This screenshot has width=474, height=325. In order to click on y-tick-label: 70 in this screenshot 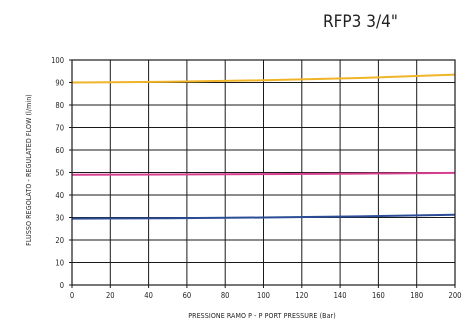, I will do `click(59, 128)`.